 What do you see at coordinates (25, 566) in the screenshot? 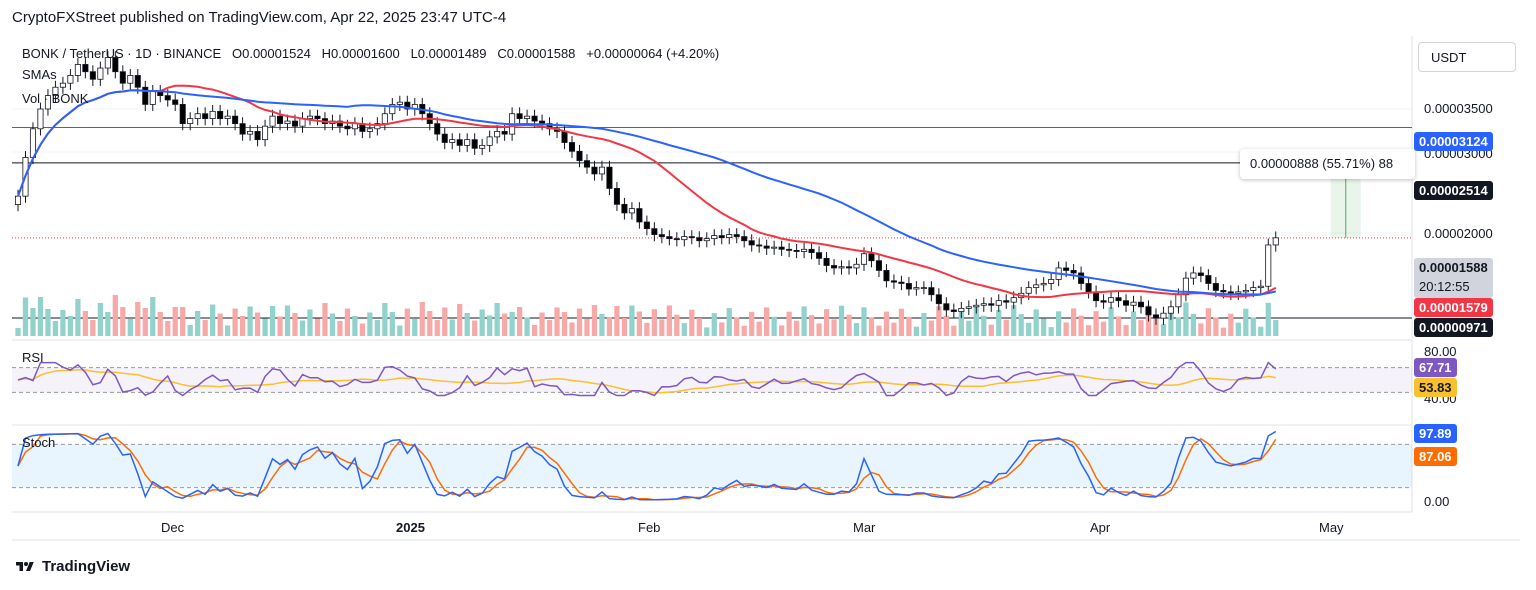
I see `tradingview-logo-icon` at bounding box center [25, 566].